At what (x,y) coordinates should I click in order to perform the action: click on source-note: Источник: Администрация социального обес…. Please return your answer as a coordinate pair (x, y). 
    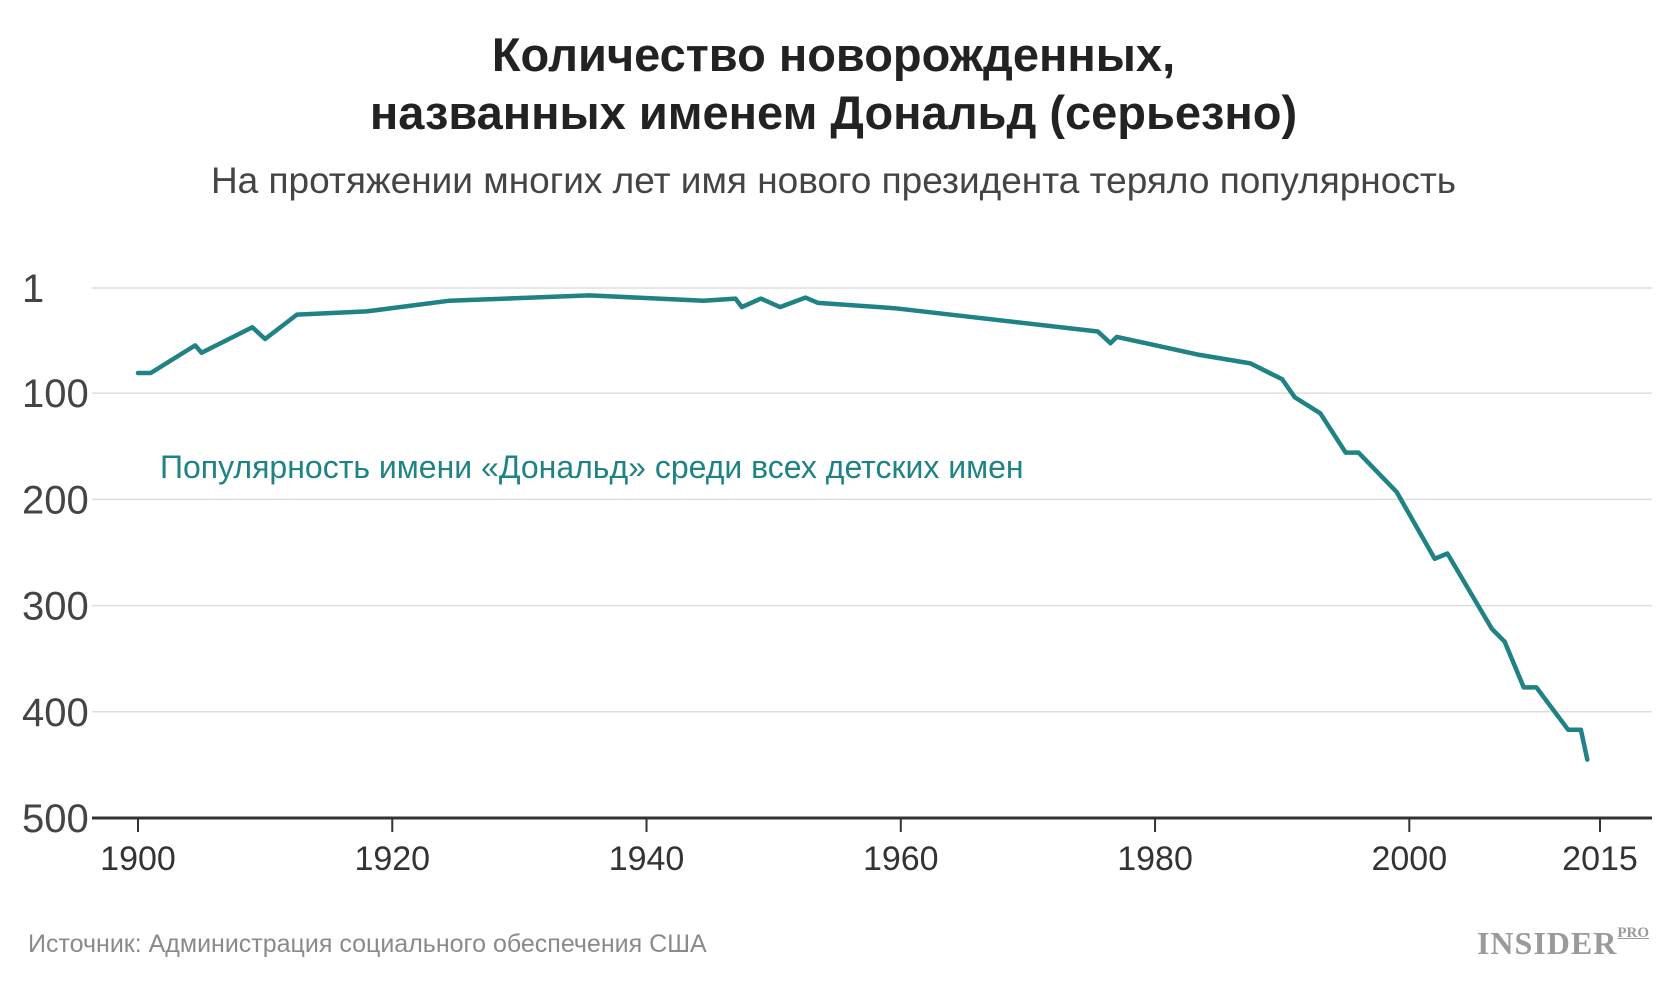
    Looking at the image, I should click on (367, 944).